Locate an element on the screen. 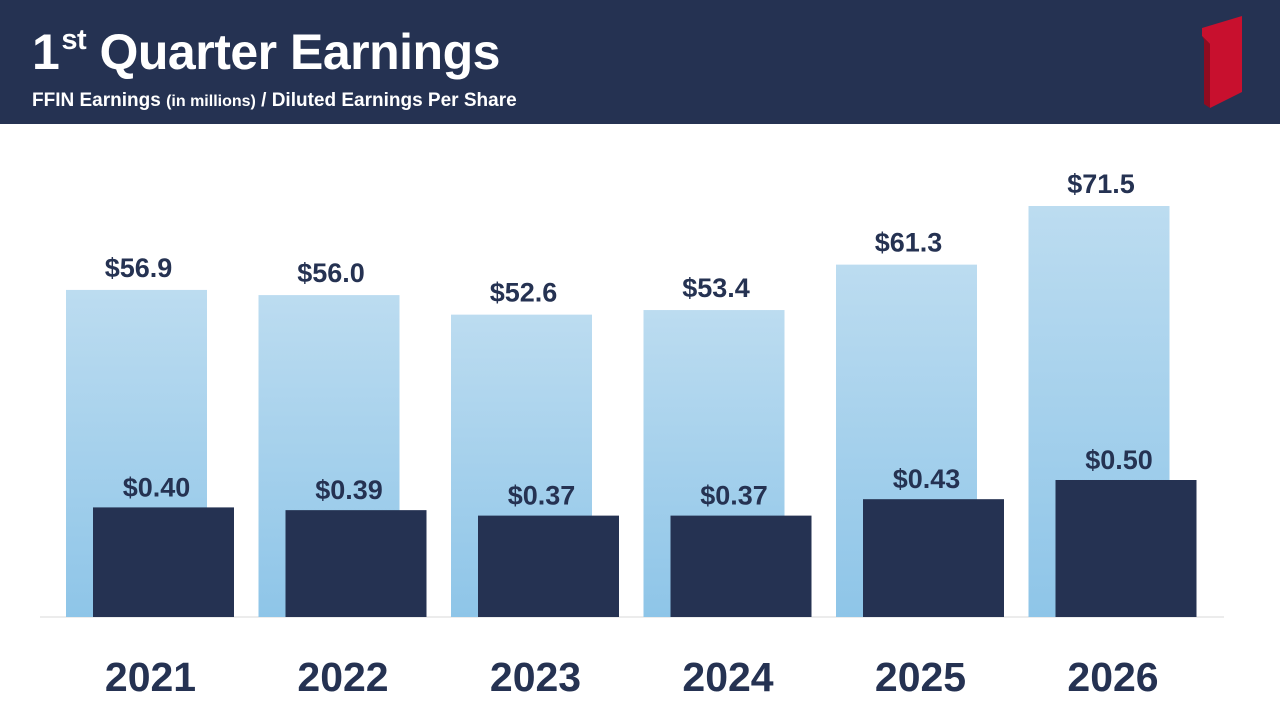  x-tick-label-2021: 2021 is located at coordinates (150, 677).